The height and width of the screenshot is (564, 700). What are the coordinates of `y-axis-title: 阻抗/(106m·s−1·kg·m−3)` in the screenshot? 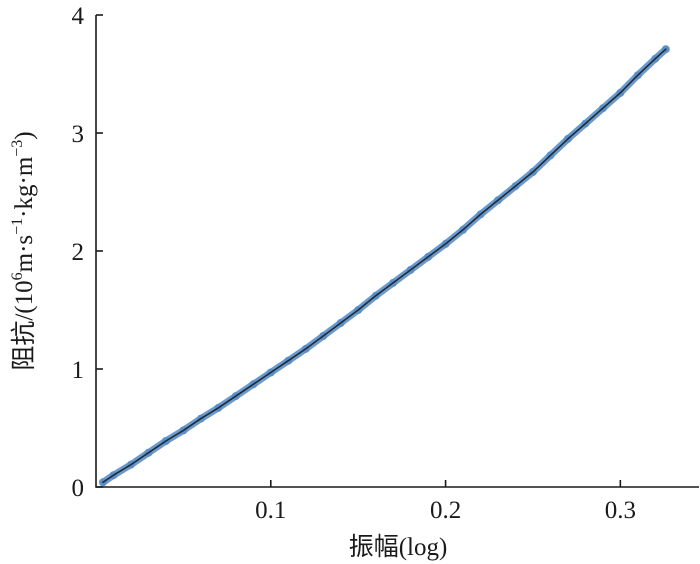 It's located at (23, 250).